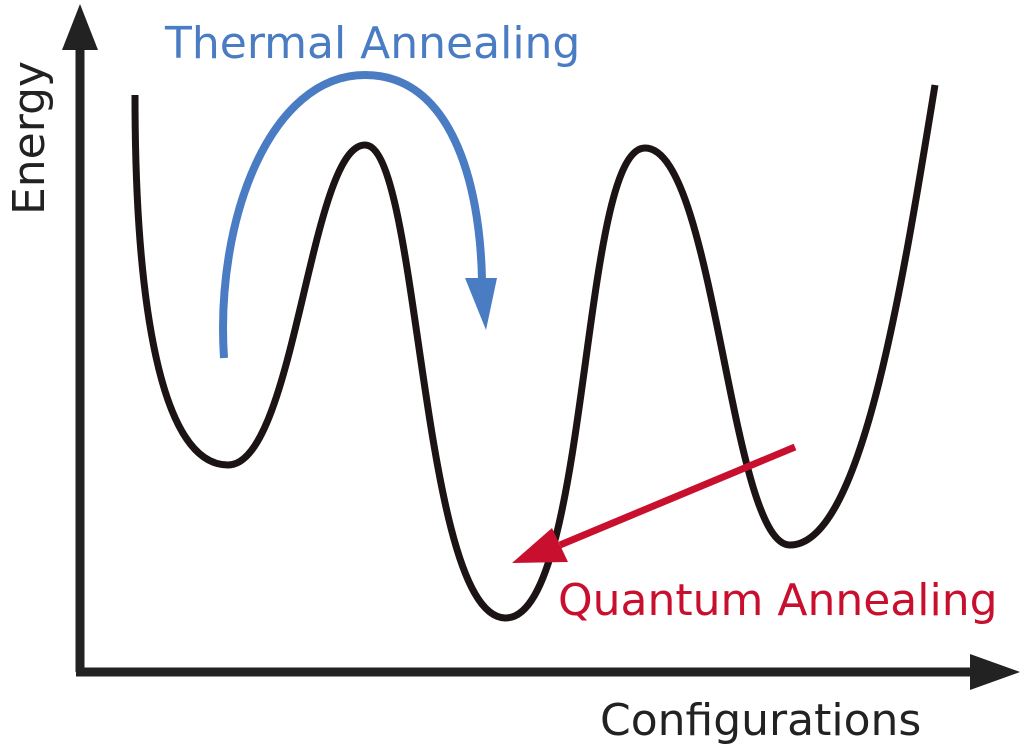  I want to click on thermal-label: Thermal Annealing, so click(372, 43).